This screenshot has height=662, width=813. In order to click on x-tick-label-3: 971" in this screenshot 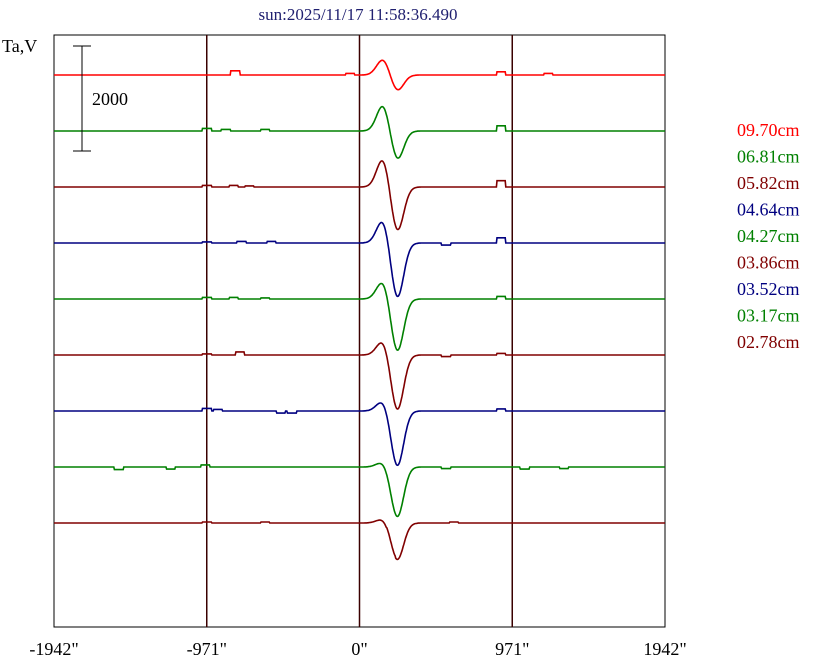, I will do `click(512, 649)`.